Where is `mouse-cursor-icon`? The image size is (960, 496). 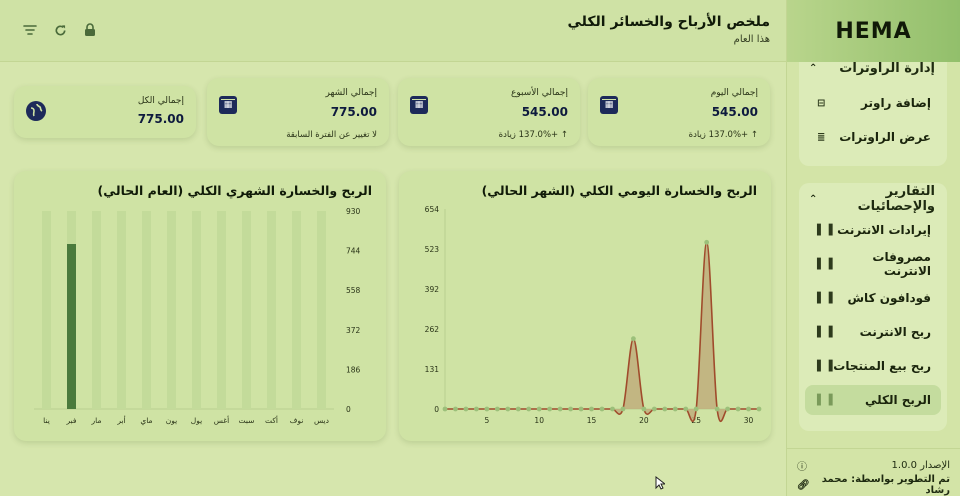 mouse-cursor-icon is located at coordinates (660, 483).